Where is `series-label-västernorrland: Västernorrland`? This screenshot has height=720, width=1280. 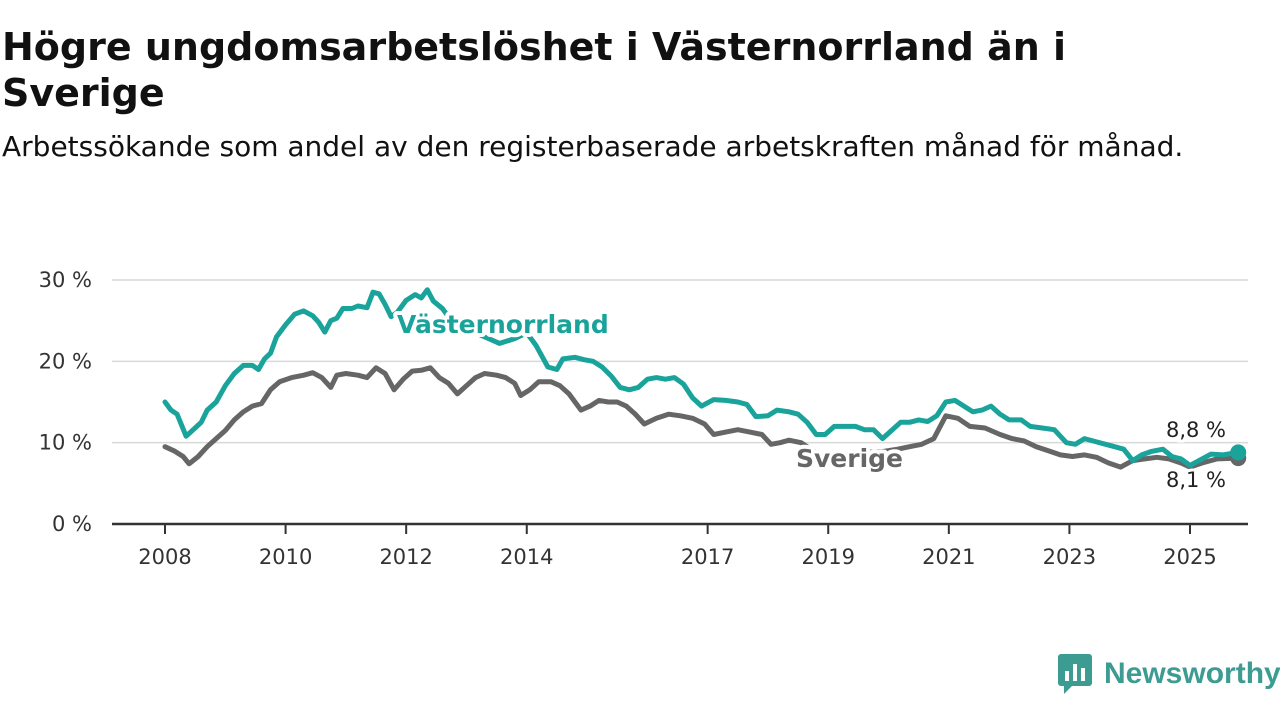 series-label-västernorrland: Västernorrland is located at coordinates (503, 324).